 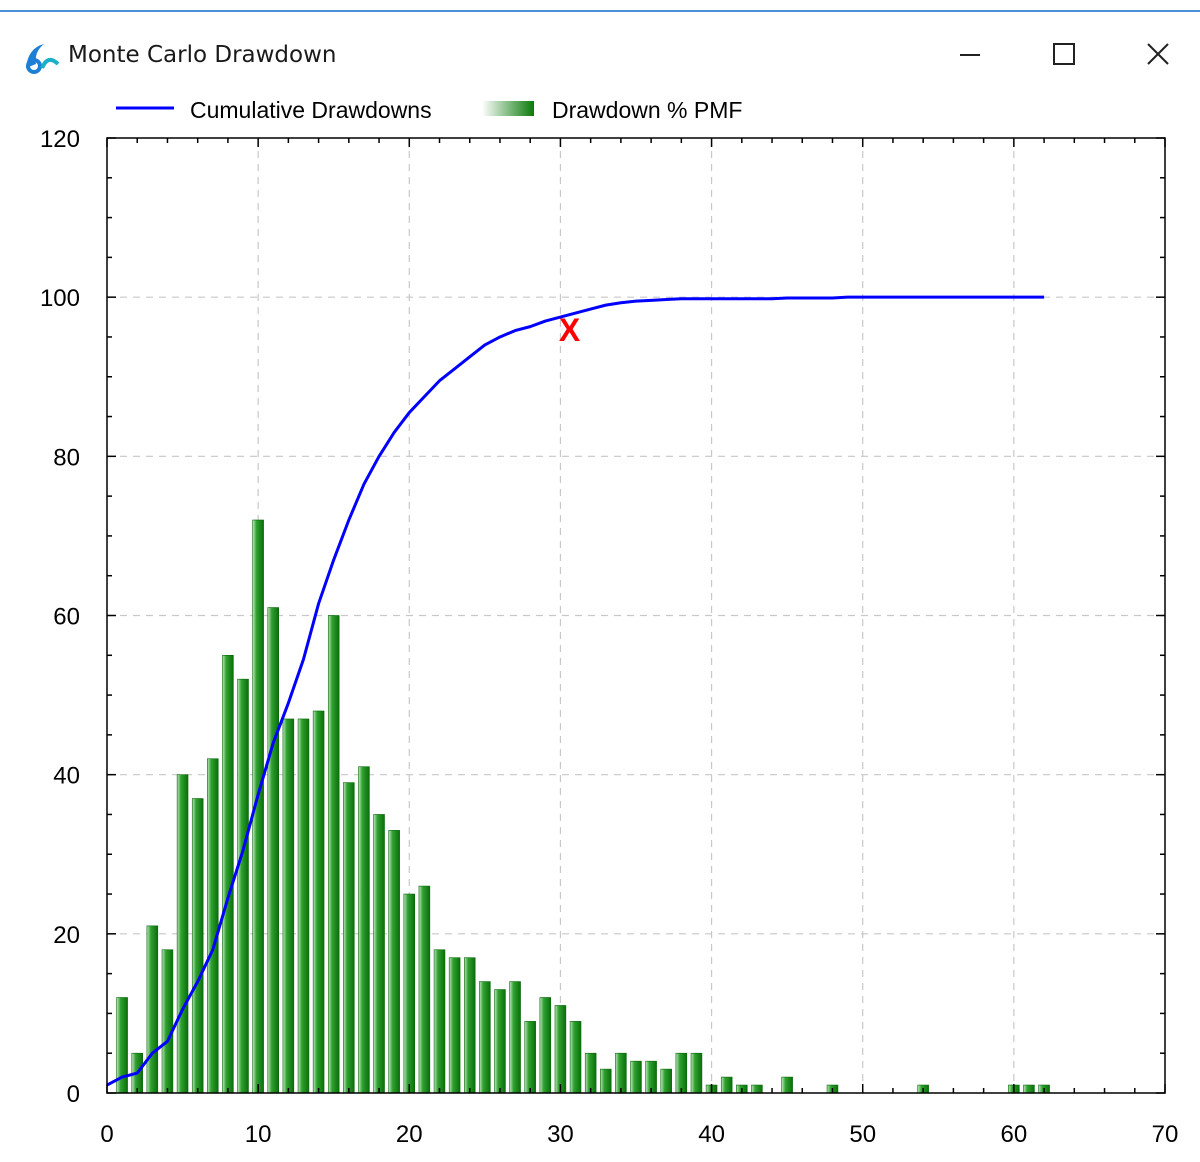 I want to click on maximize-icon, so click(x=1064, y=54).